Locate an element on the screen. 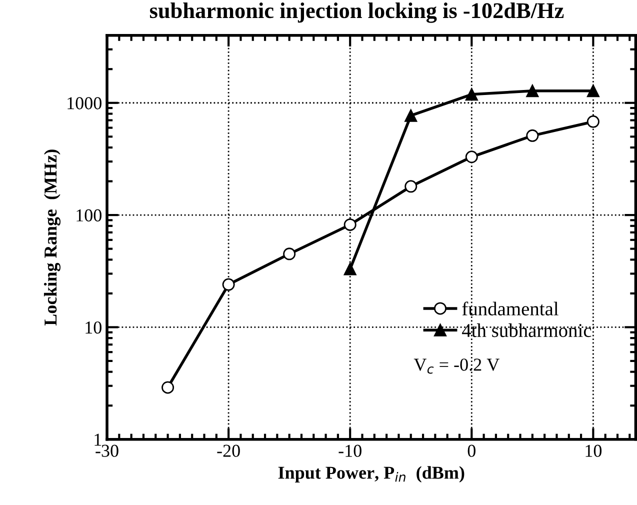  legend-label: 4th subharmonic is located at coordinates (527, 330).